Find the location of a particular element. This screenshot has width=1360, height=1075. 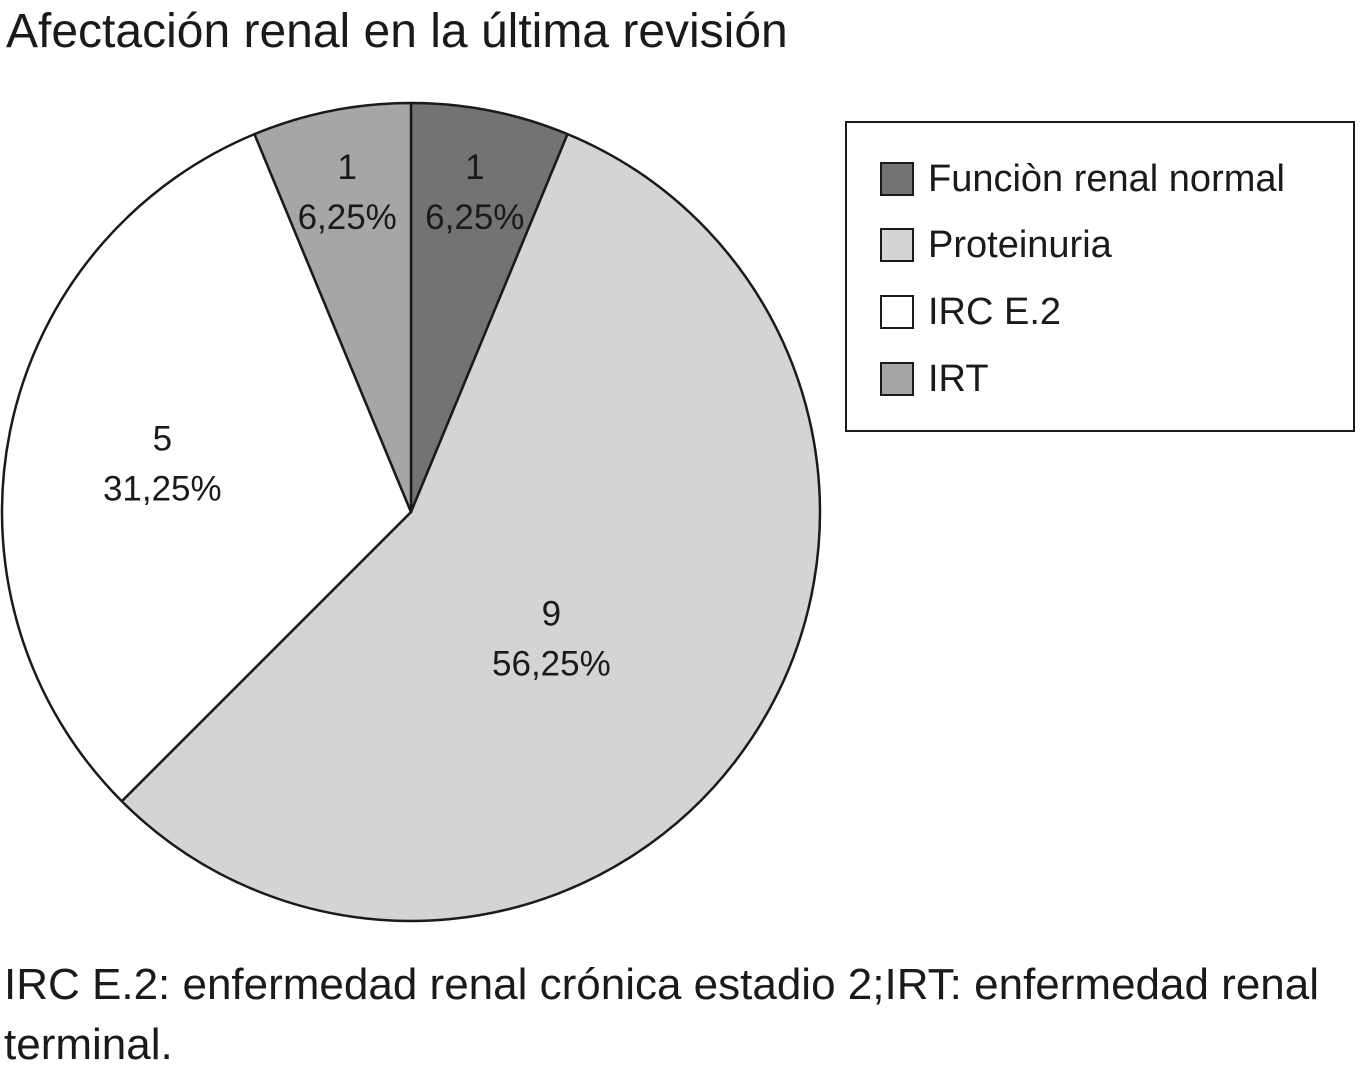

slice-percent-label-3: 6,25% is located at coordinates (347, 217).